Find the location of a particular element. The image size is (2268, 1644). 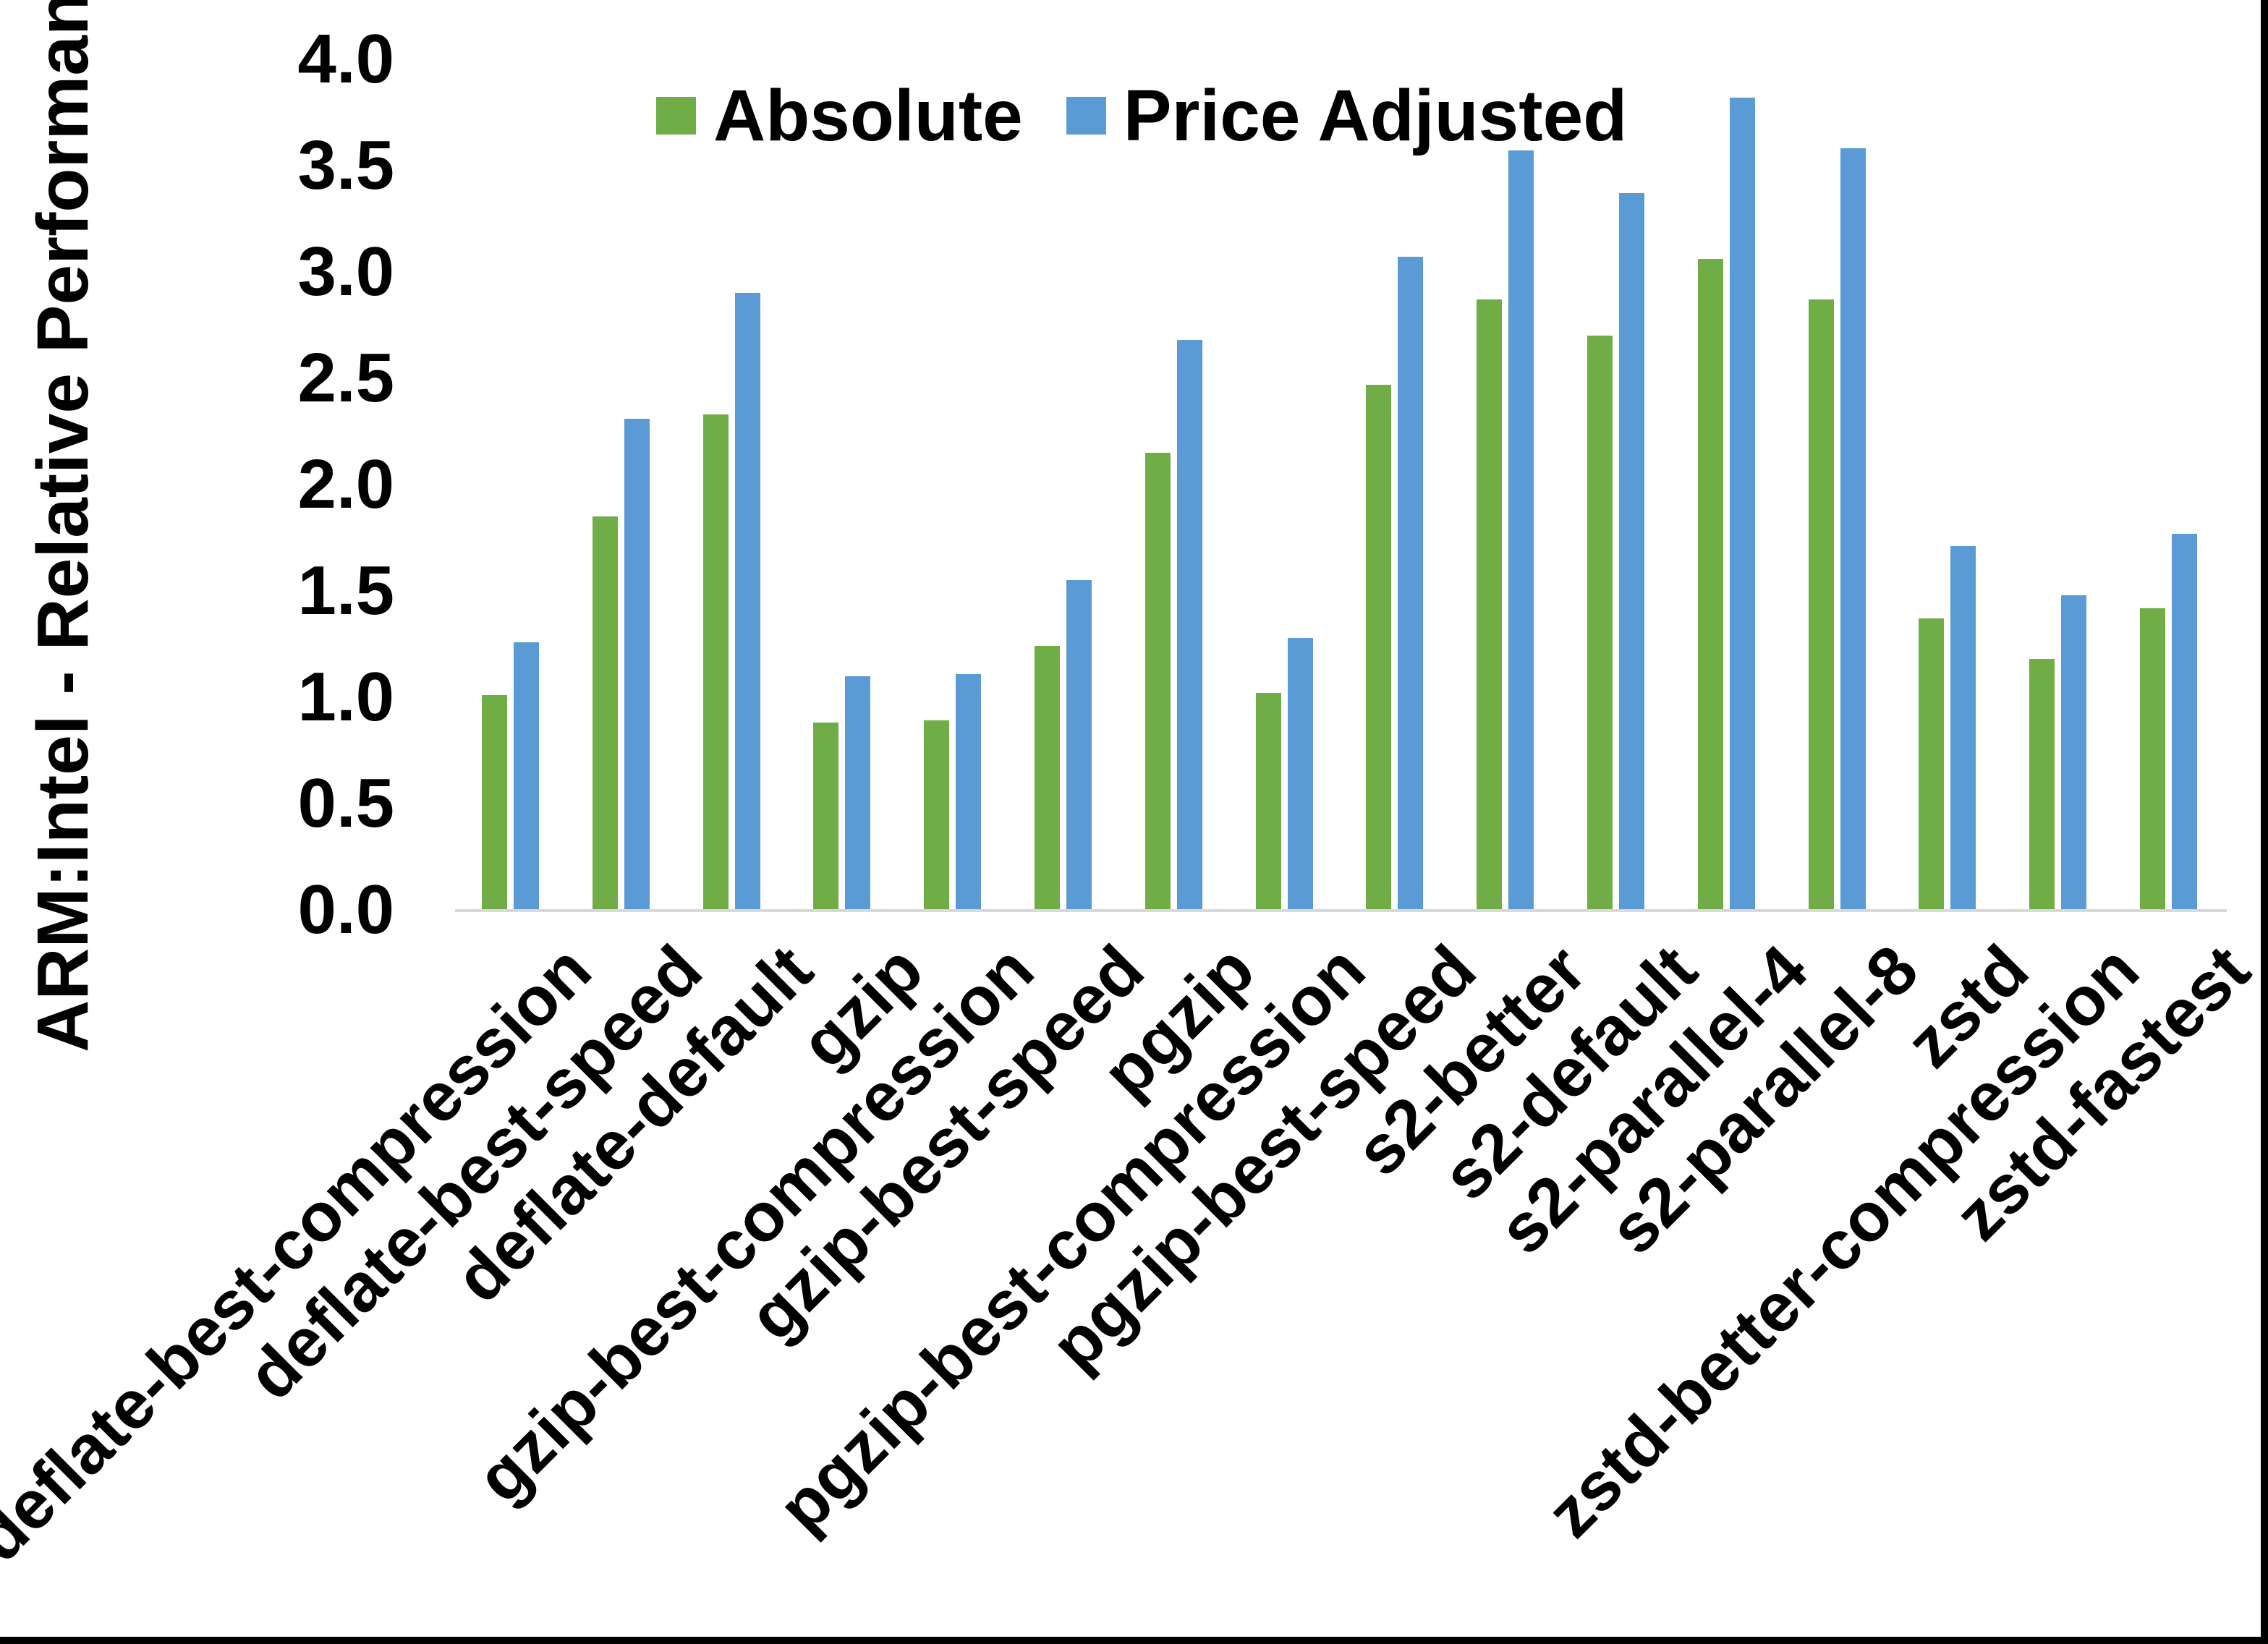

bar-pgzip-best-compression-absolute is located at coordinates (1268, 801).